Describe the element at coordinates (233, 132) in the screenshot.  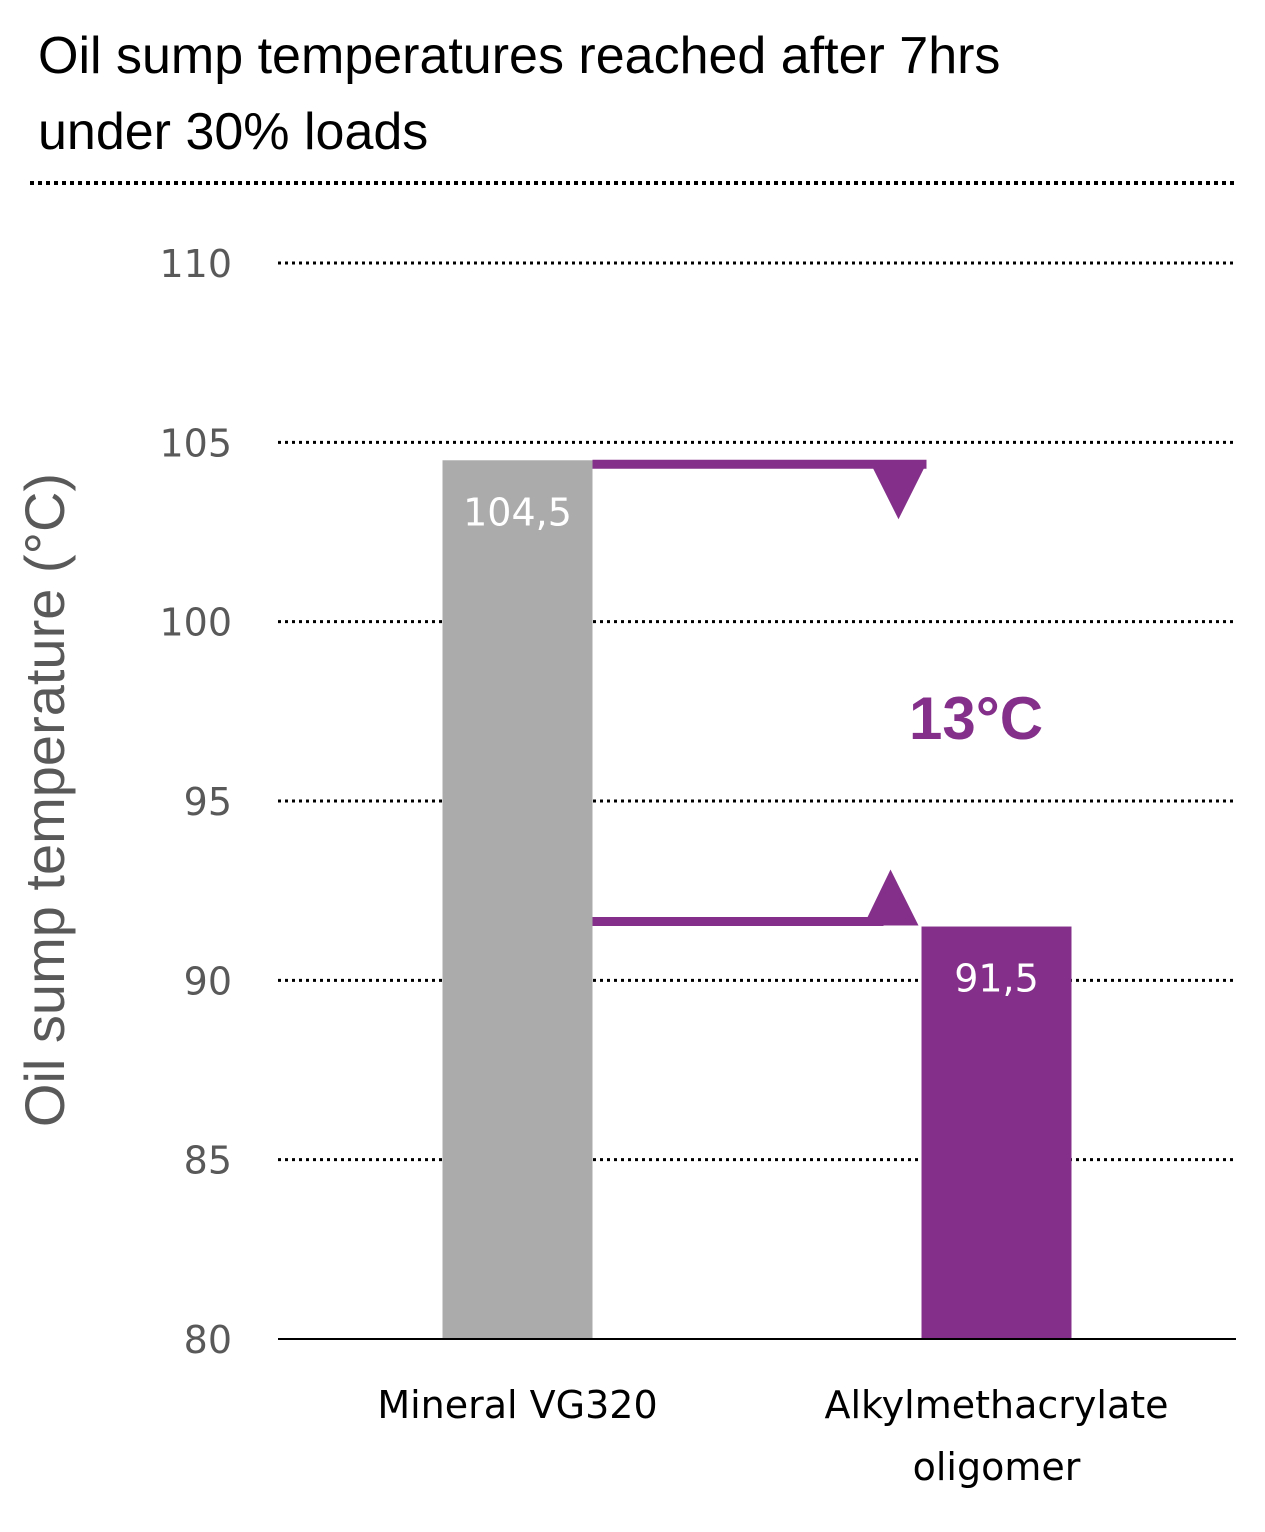
I see `chart-title-line: under 30% loads` at that location.